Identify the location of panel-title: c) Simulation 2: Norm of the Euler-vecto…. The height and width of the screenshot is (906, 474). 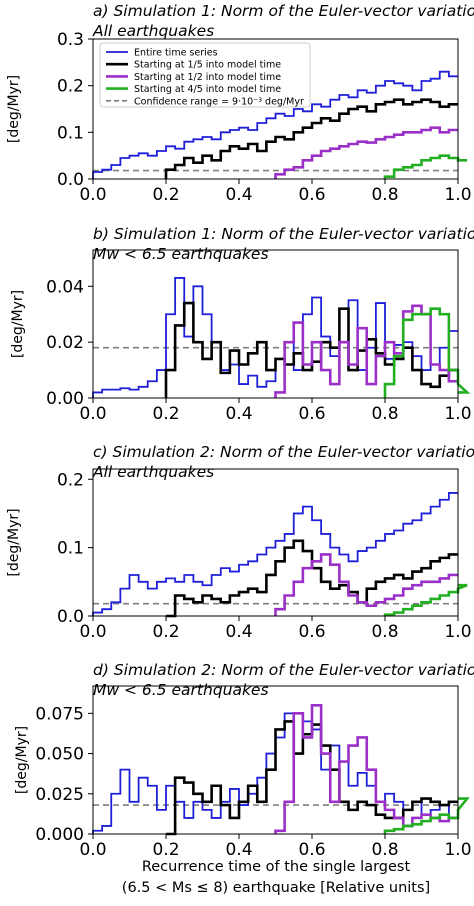
(283, 452).